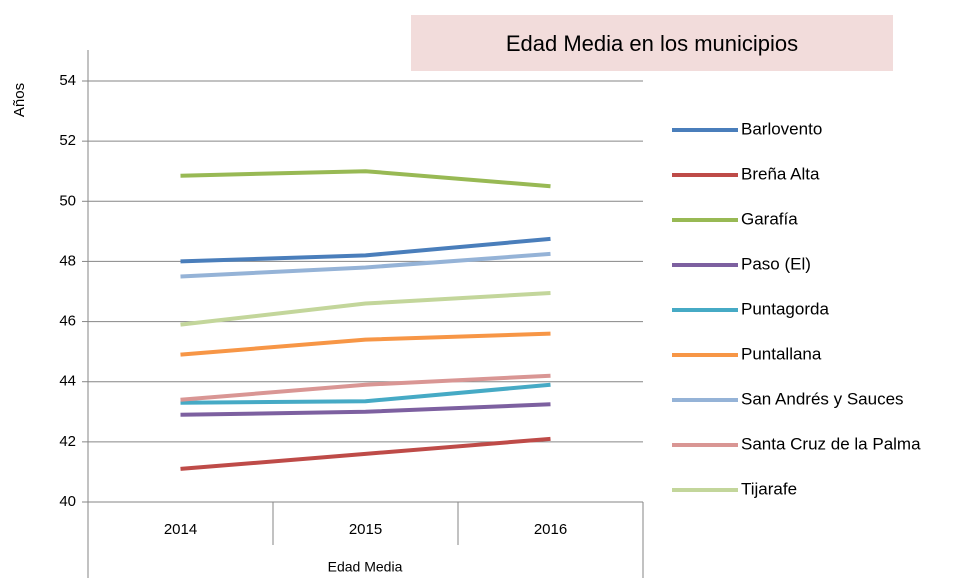 The height and width of the screenshot is (578, 963). I want to click on legend-label: Garafía, so click(769, 218).